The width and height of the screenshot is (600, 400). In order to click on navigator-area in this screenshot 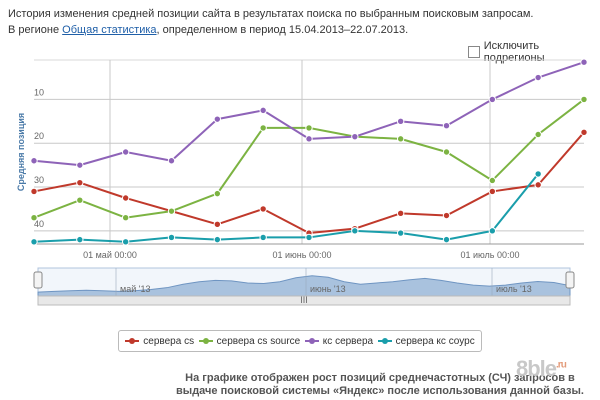, I will do `click(304, 286)`.